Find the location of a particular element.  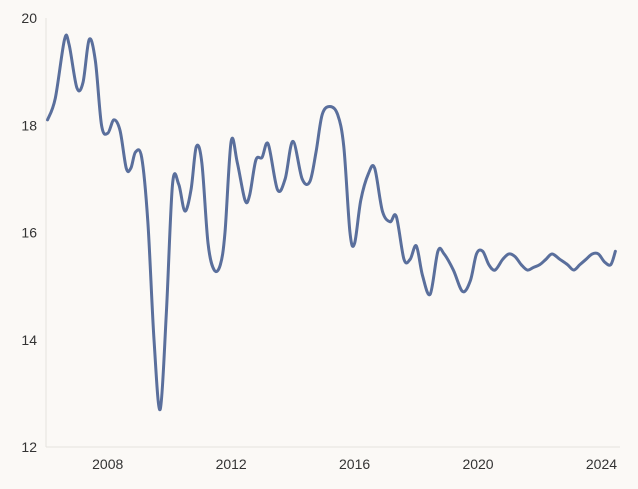

y-tick-label: 14 is located at coordinates (29, 340).